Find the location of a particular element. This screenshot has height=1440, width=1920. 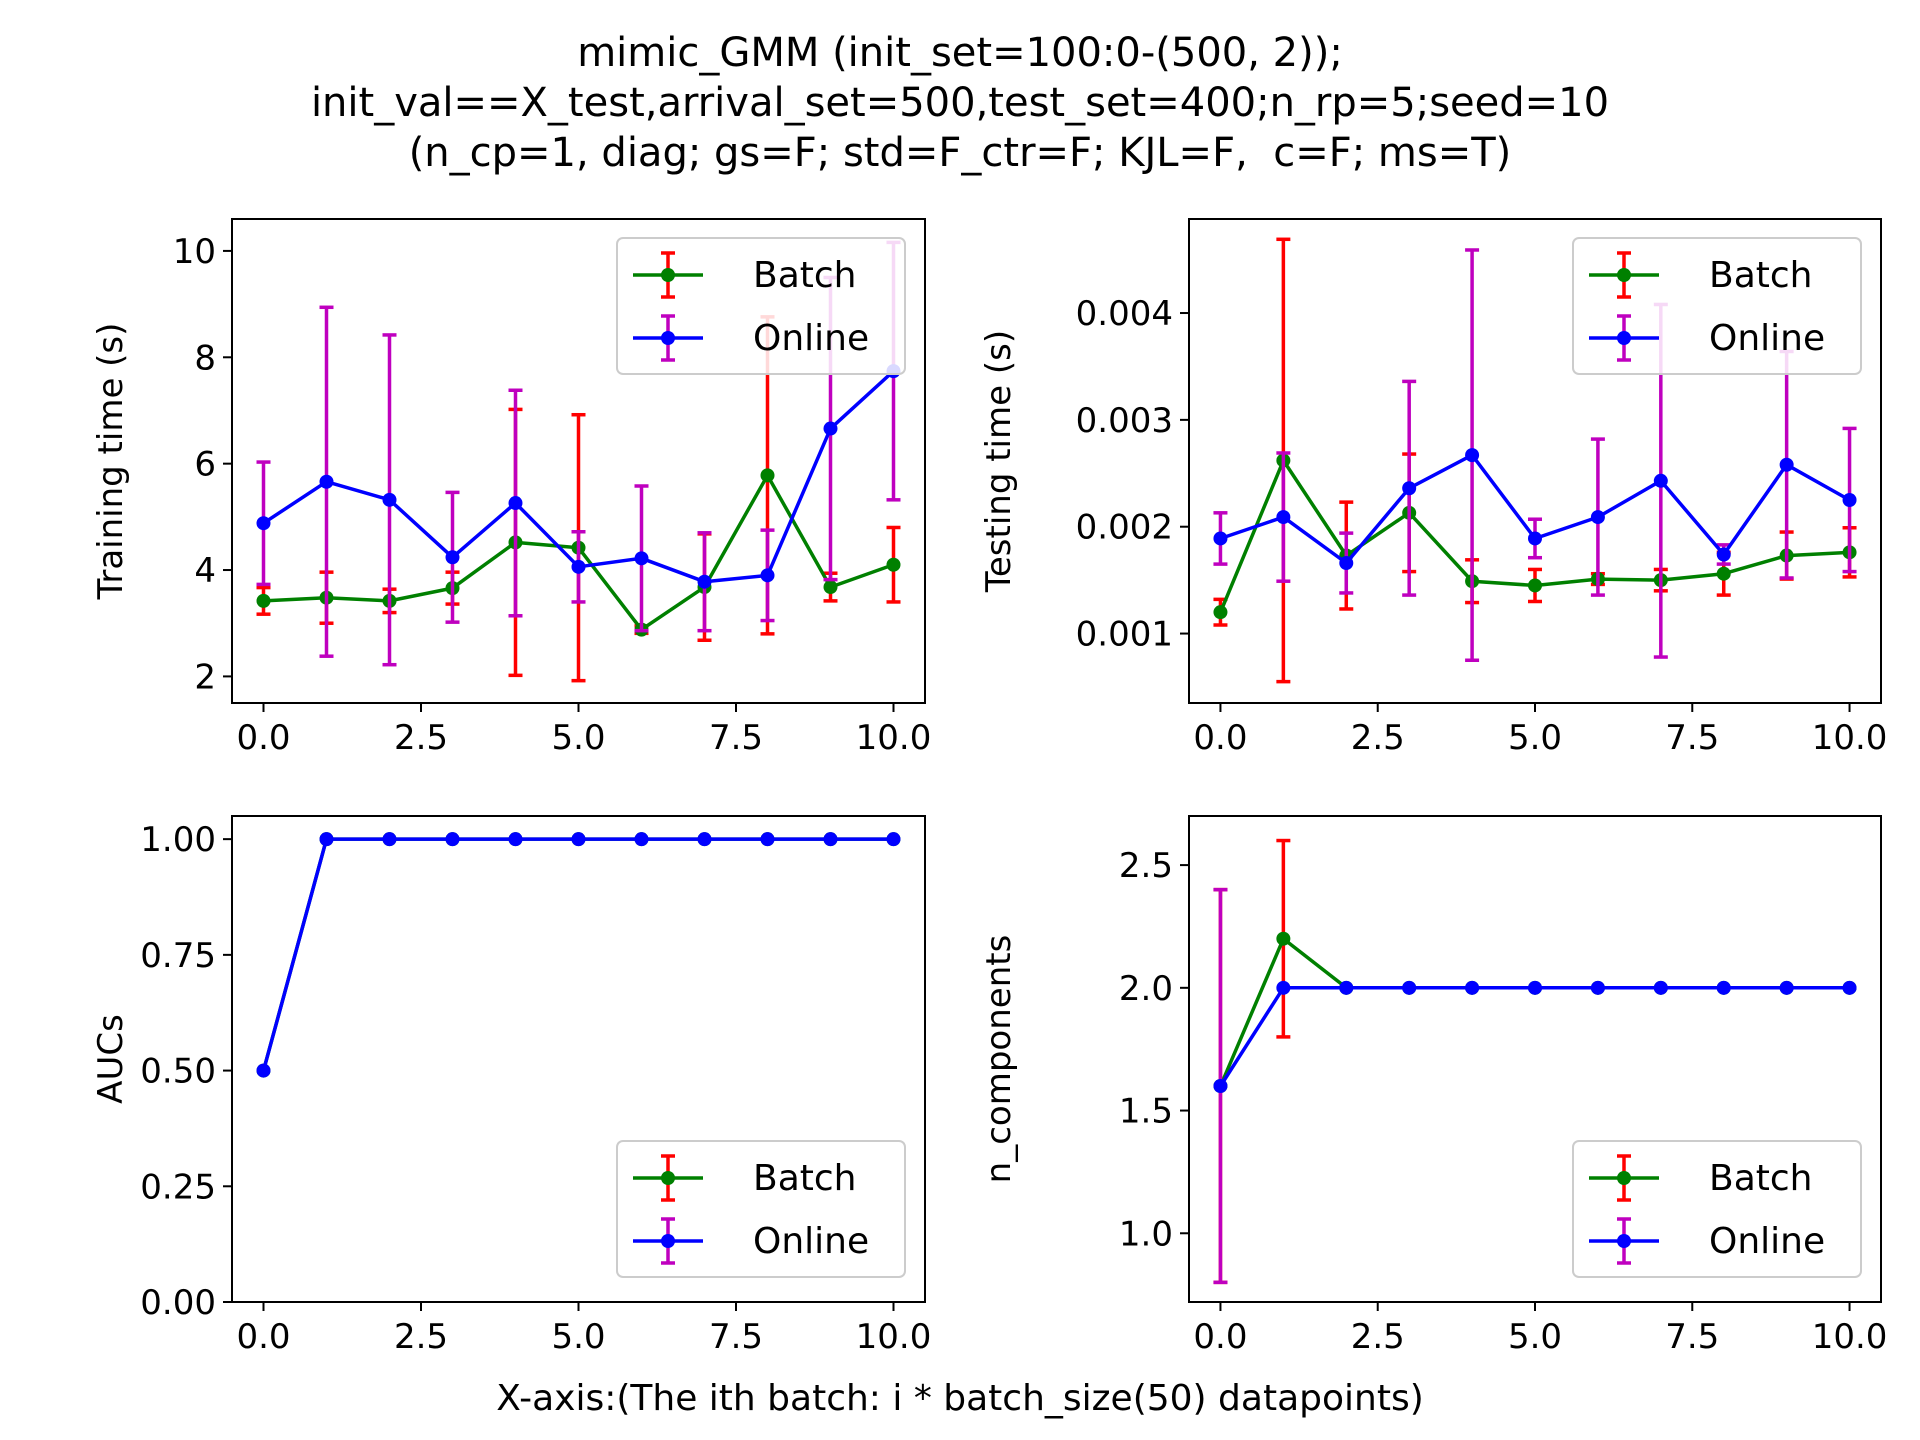

y-tick-label: 0.25 is located at coordinates (178, 1187).